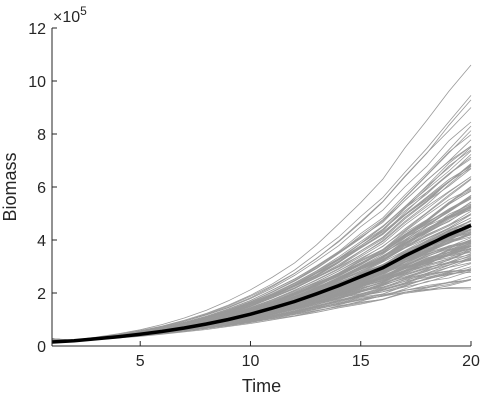 The image size is (484, 400). Describe the element at coordinates (83, 11) in the screenshot. I see `exponent-power: 5` at that location.